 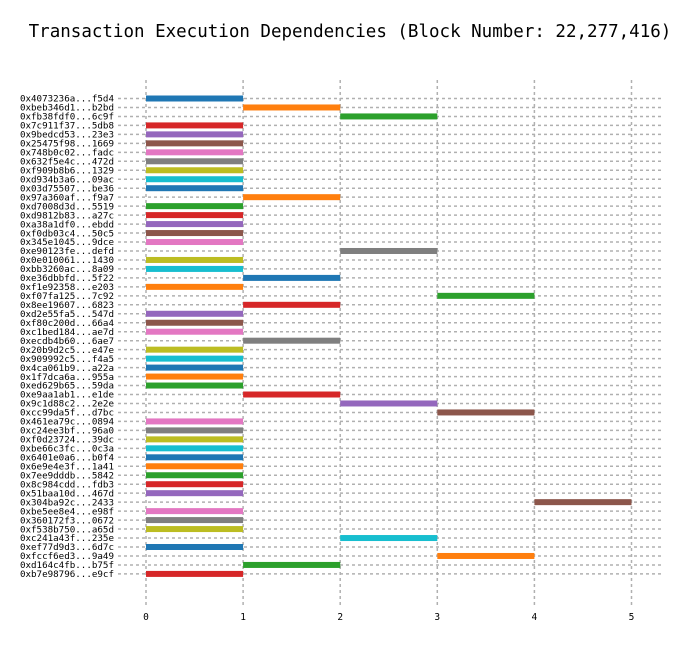 What do you see at coordinates (67, 215) in the screenshot?
I see `transaction-label: 0xd9812b83...a27c` at bounding box center [67, 215].